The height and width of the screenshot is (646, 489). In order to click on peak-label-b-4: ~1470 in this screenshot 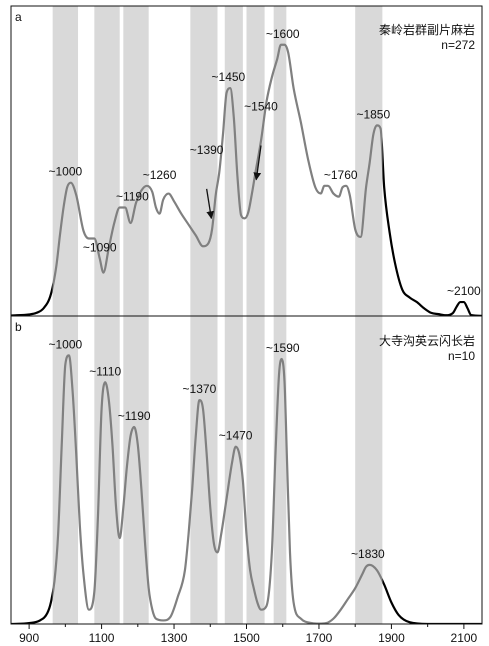, I will do `click(236, 436)`.